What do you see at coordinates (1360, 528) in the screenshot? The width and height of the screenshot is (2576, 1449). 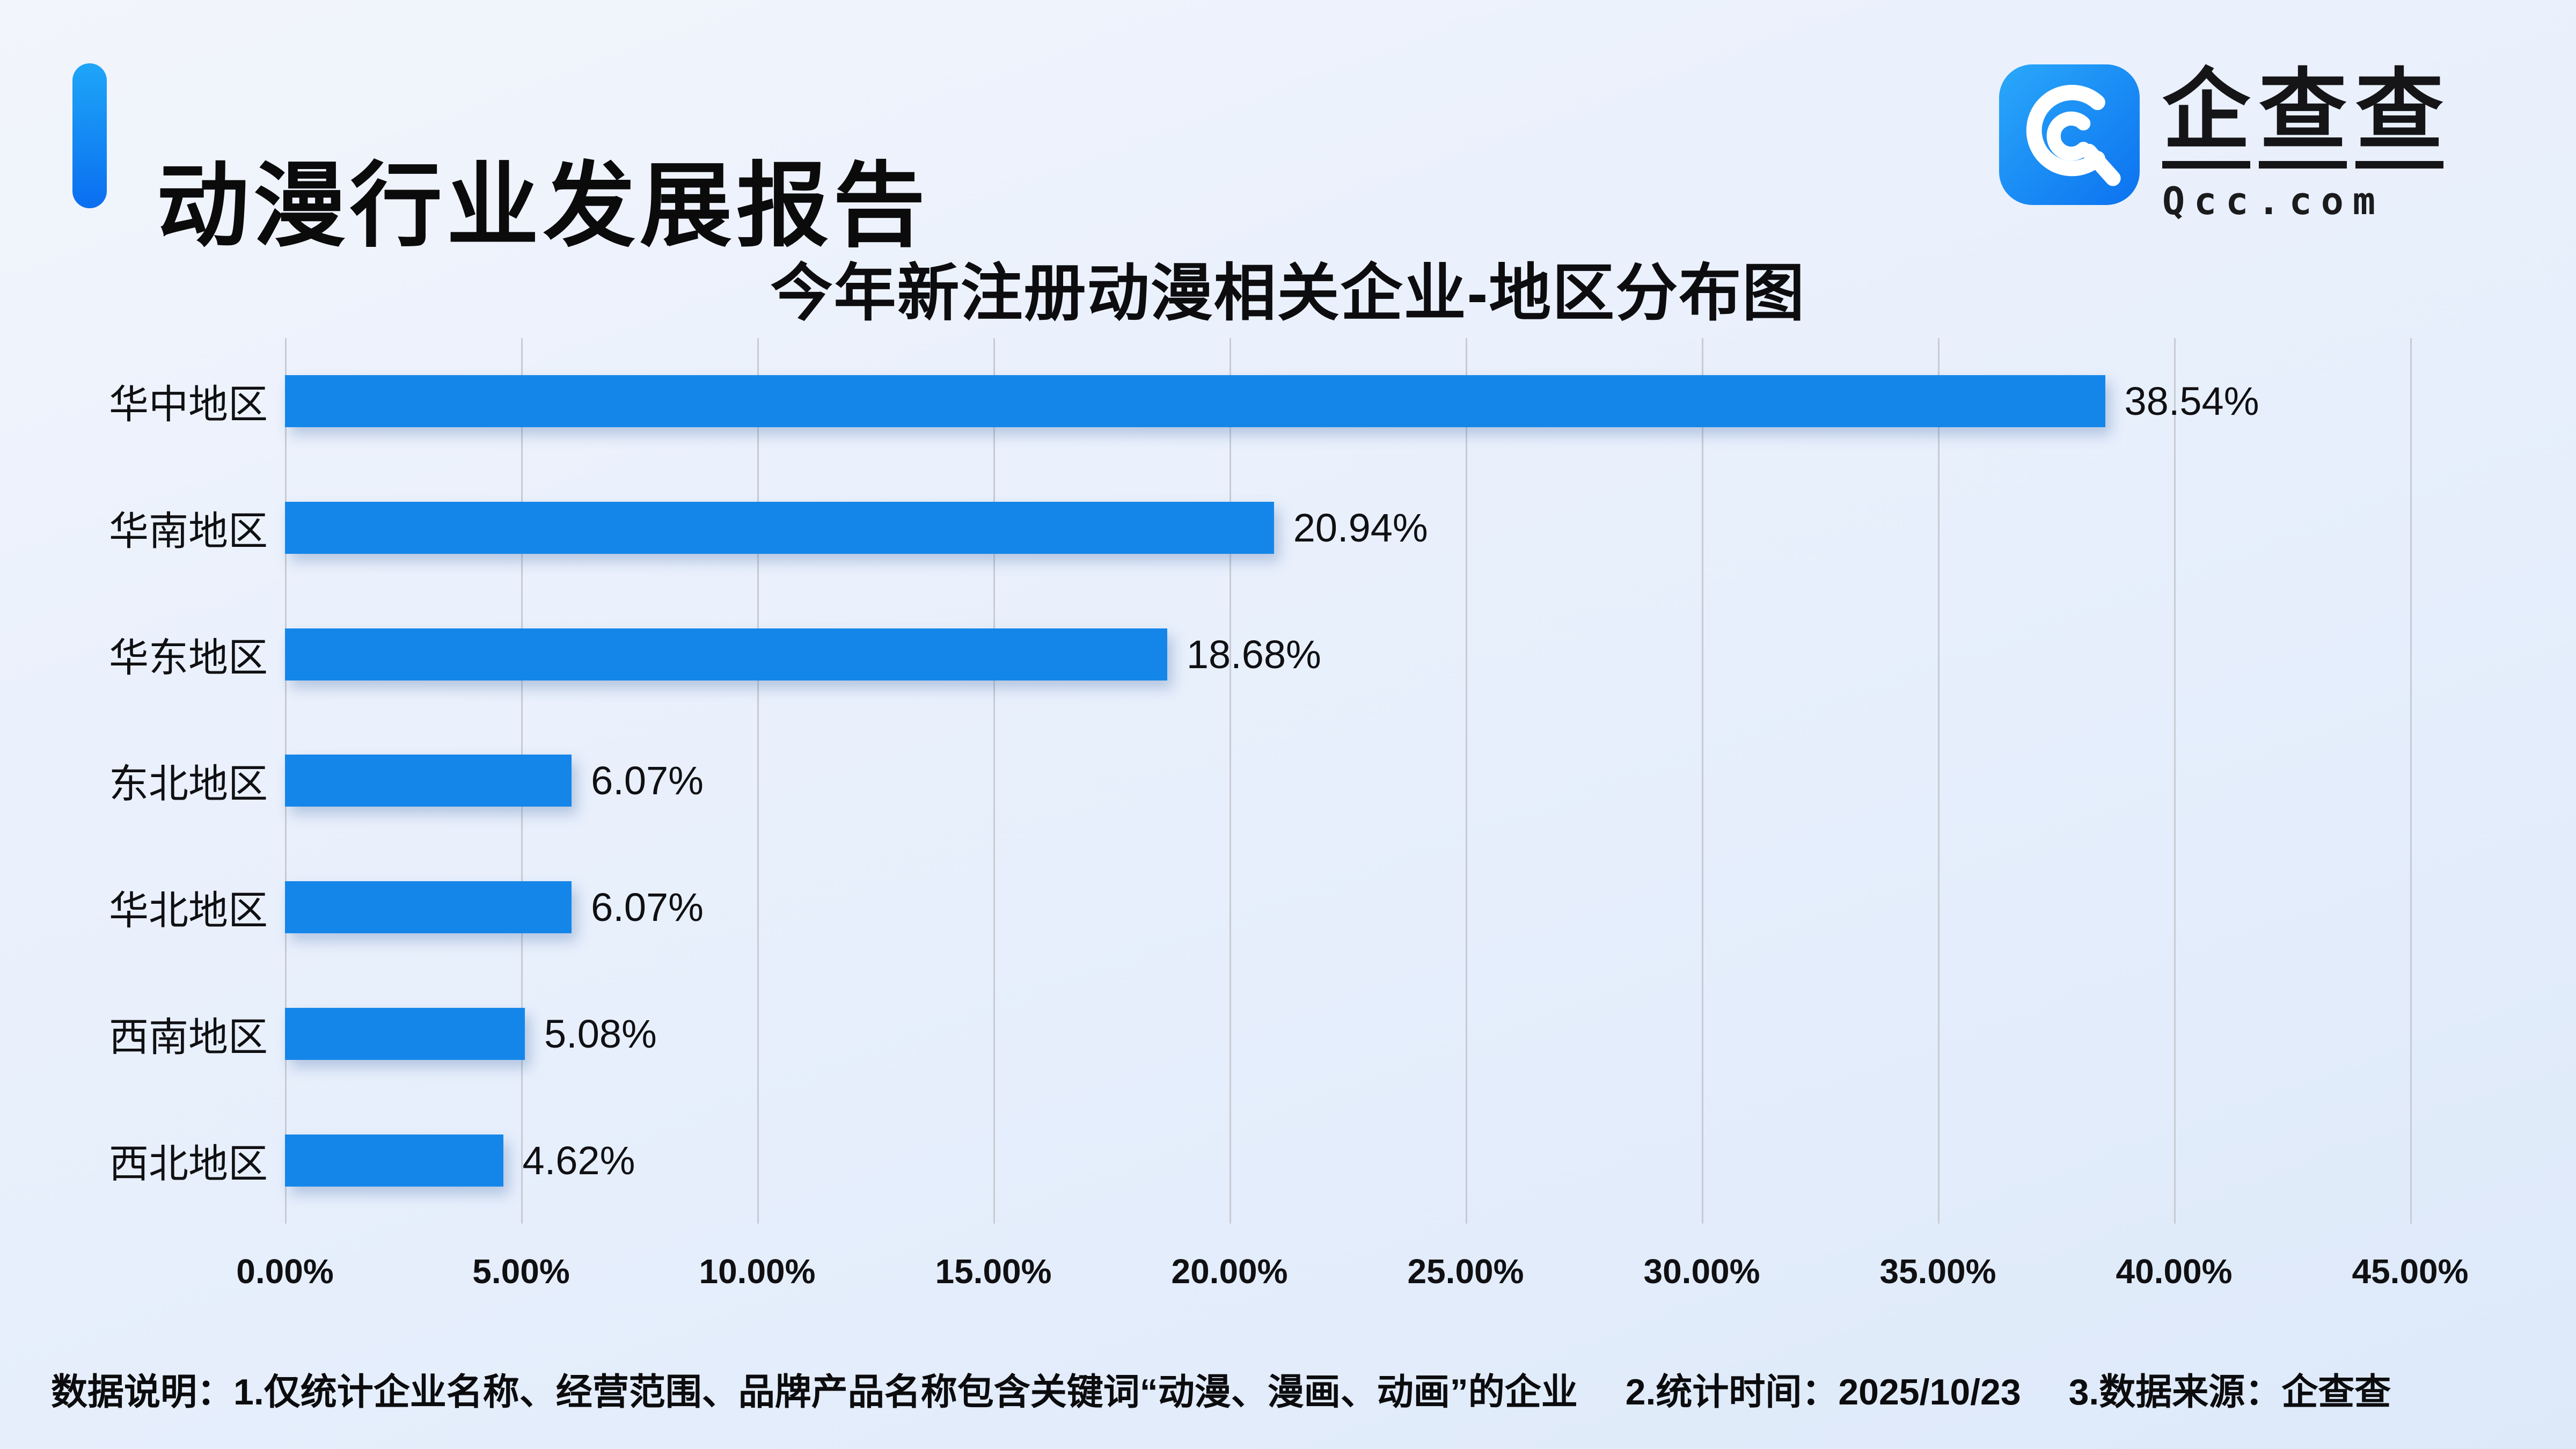 I see `value-label: 20.94%` at bounding box center [1360, 528].